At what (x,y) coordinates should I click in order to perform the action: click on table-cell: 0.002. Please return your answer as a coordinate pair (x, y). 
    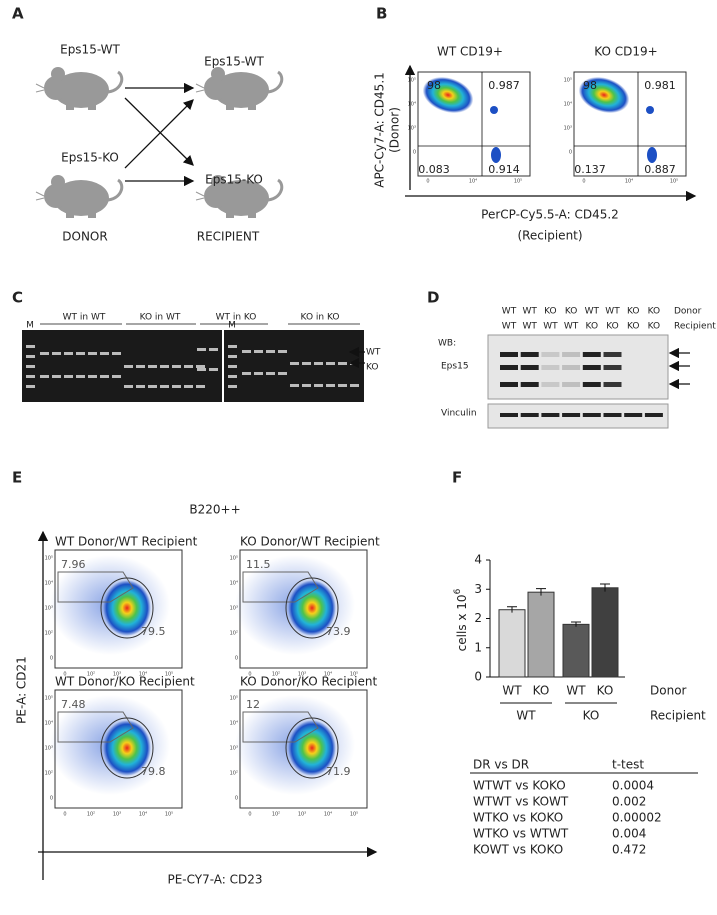
    Looking at the image, I should click on (629, 802).